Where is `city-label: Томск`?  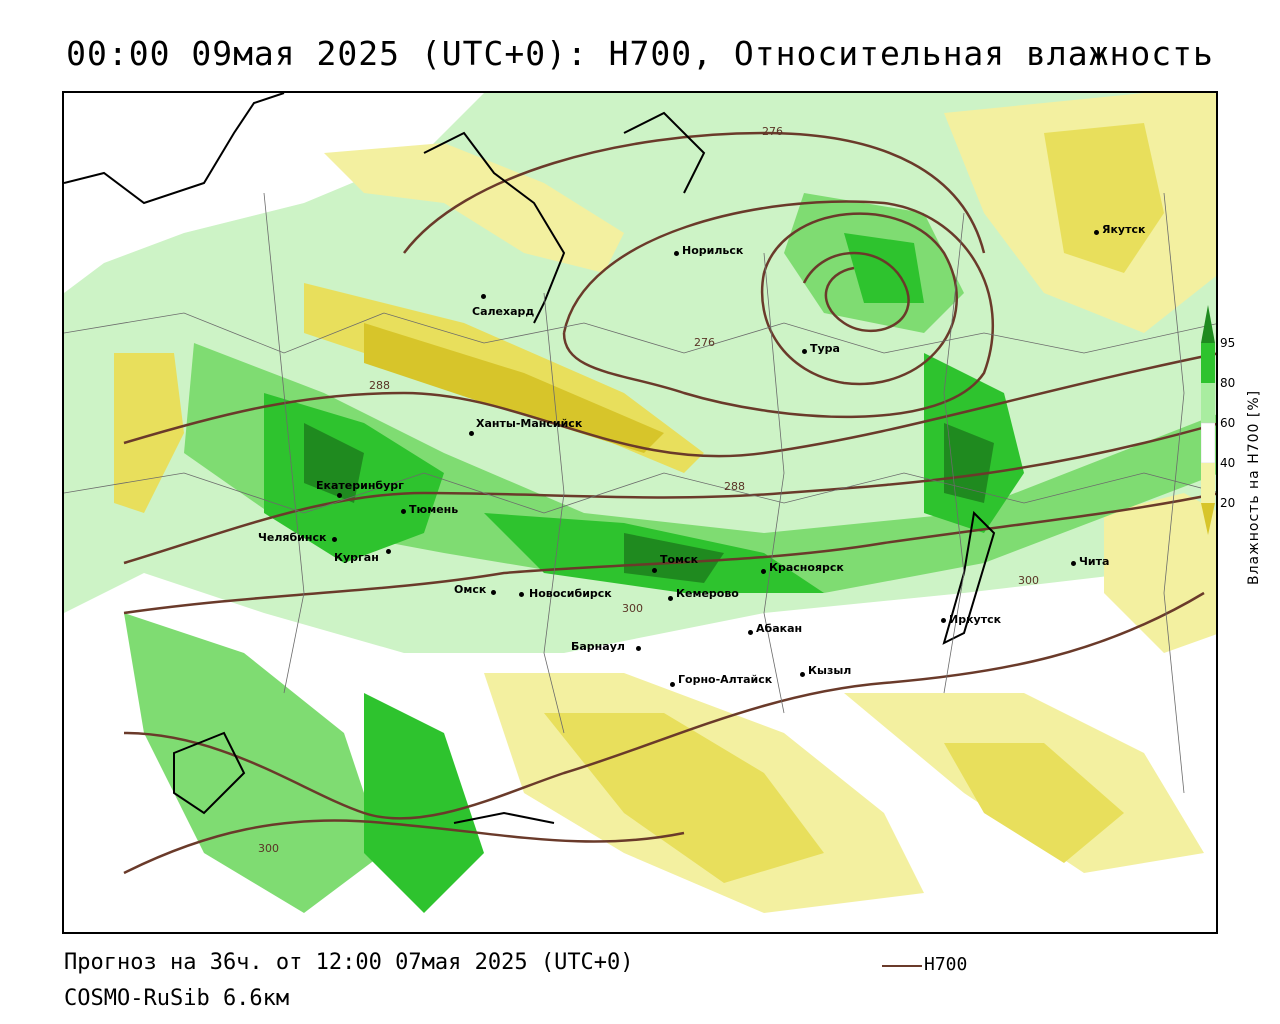
city-label: Томск is located at coordinates (679, 559).